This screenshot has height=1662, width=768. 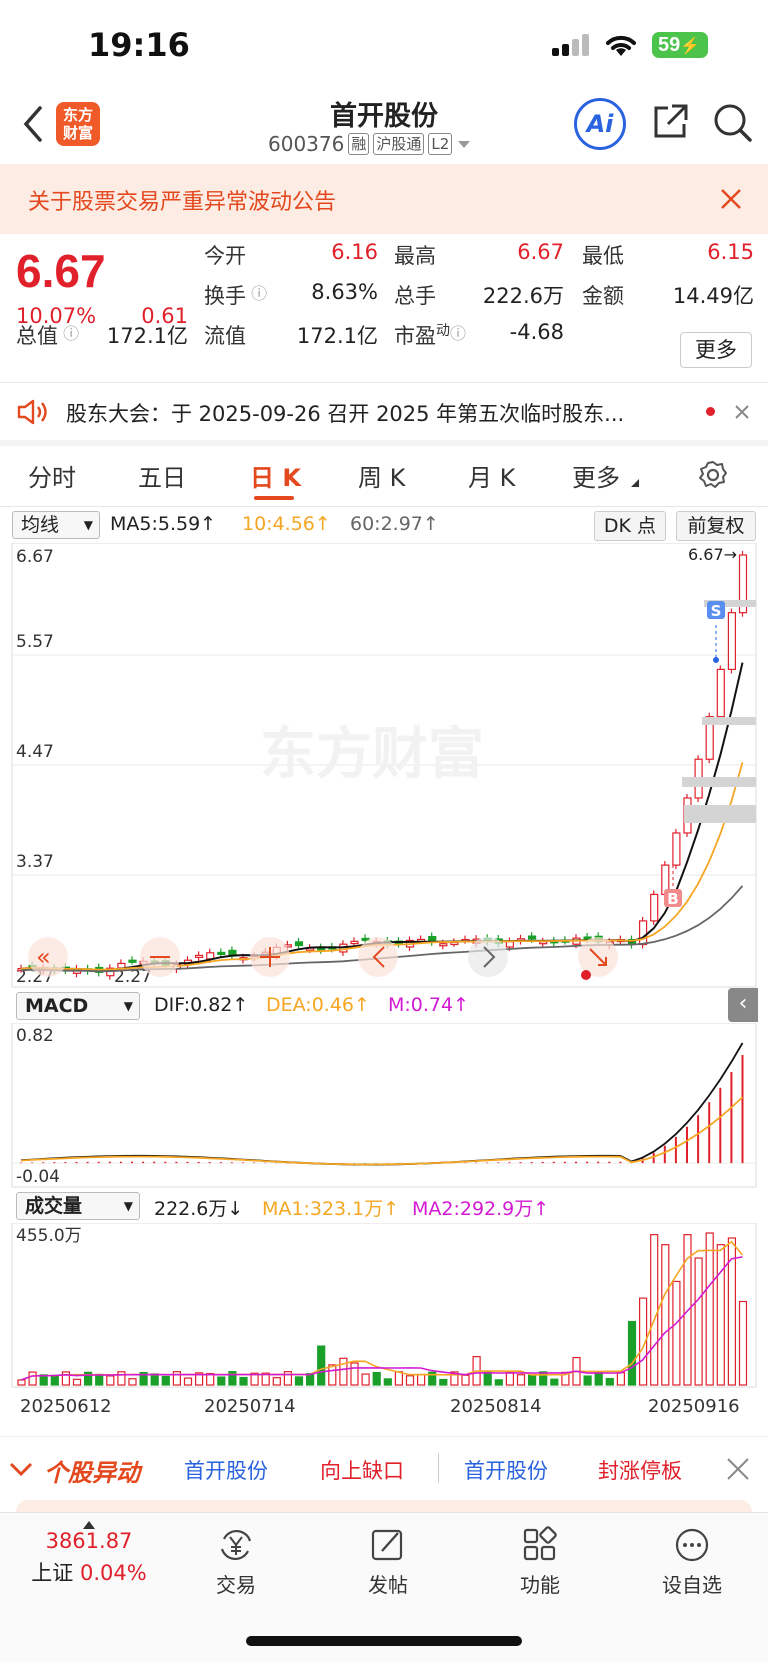 I want to click on tab-more: 更多, so click(x=596, y=478).